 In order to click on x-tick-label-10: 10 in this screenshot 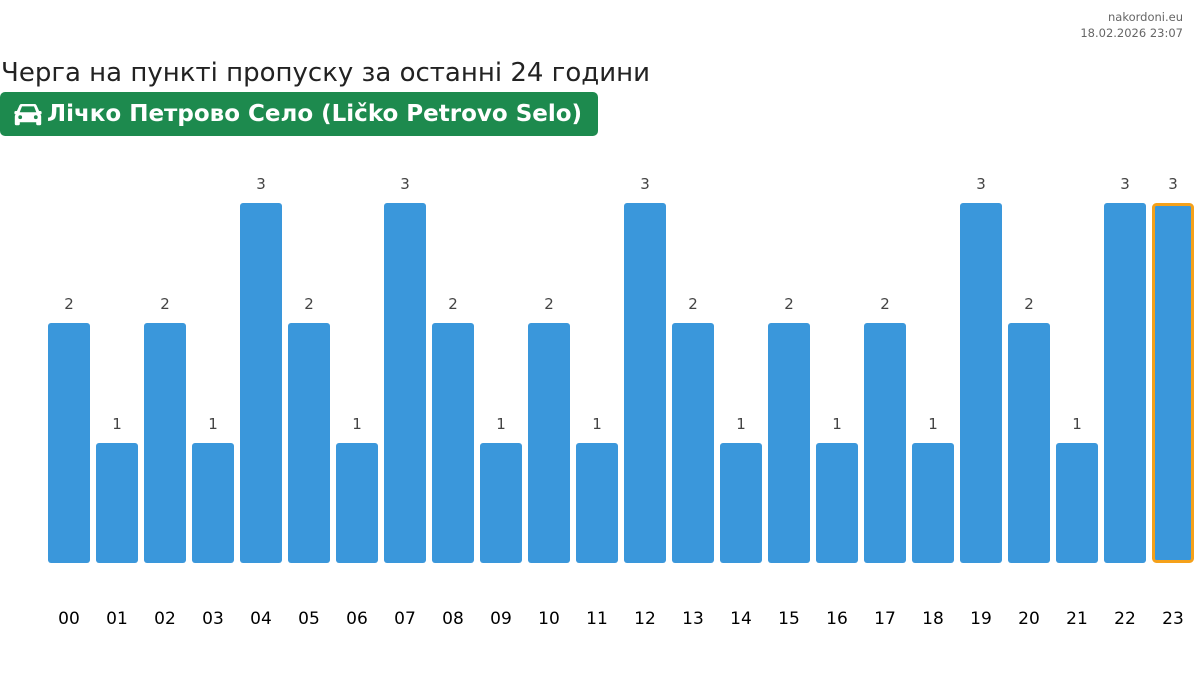, I will do `click(549, 619)`.